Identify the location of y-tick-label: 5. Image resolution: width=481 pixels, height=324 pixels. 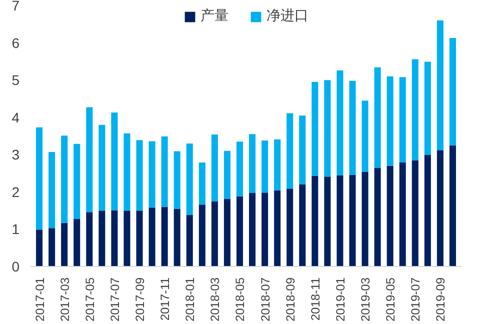
(16, 80).